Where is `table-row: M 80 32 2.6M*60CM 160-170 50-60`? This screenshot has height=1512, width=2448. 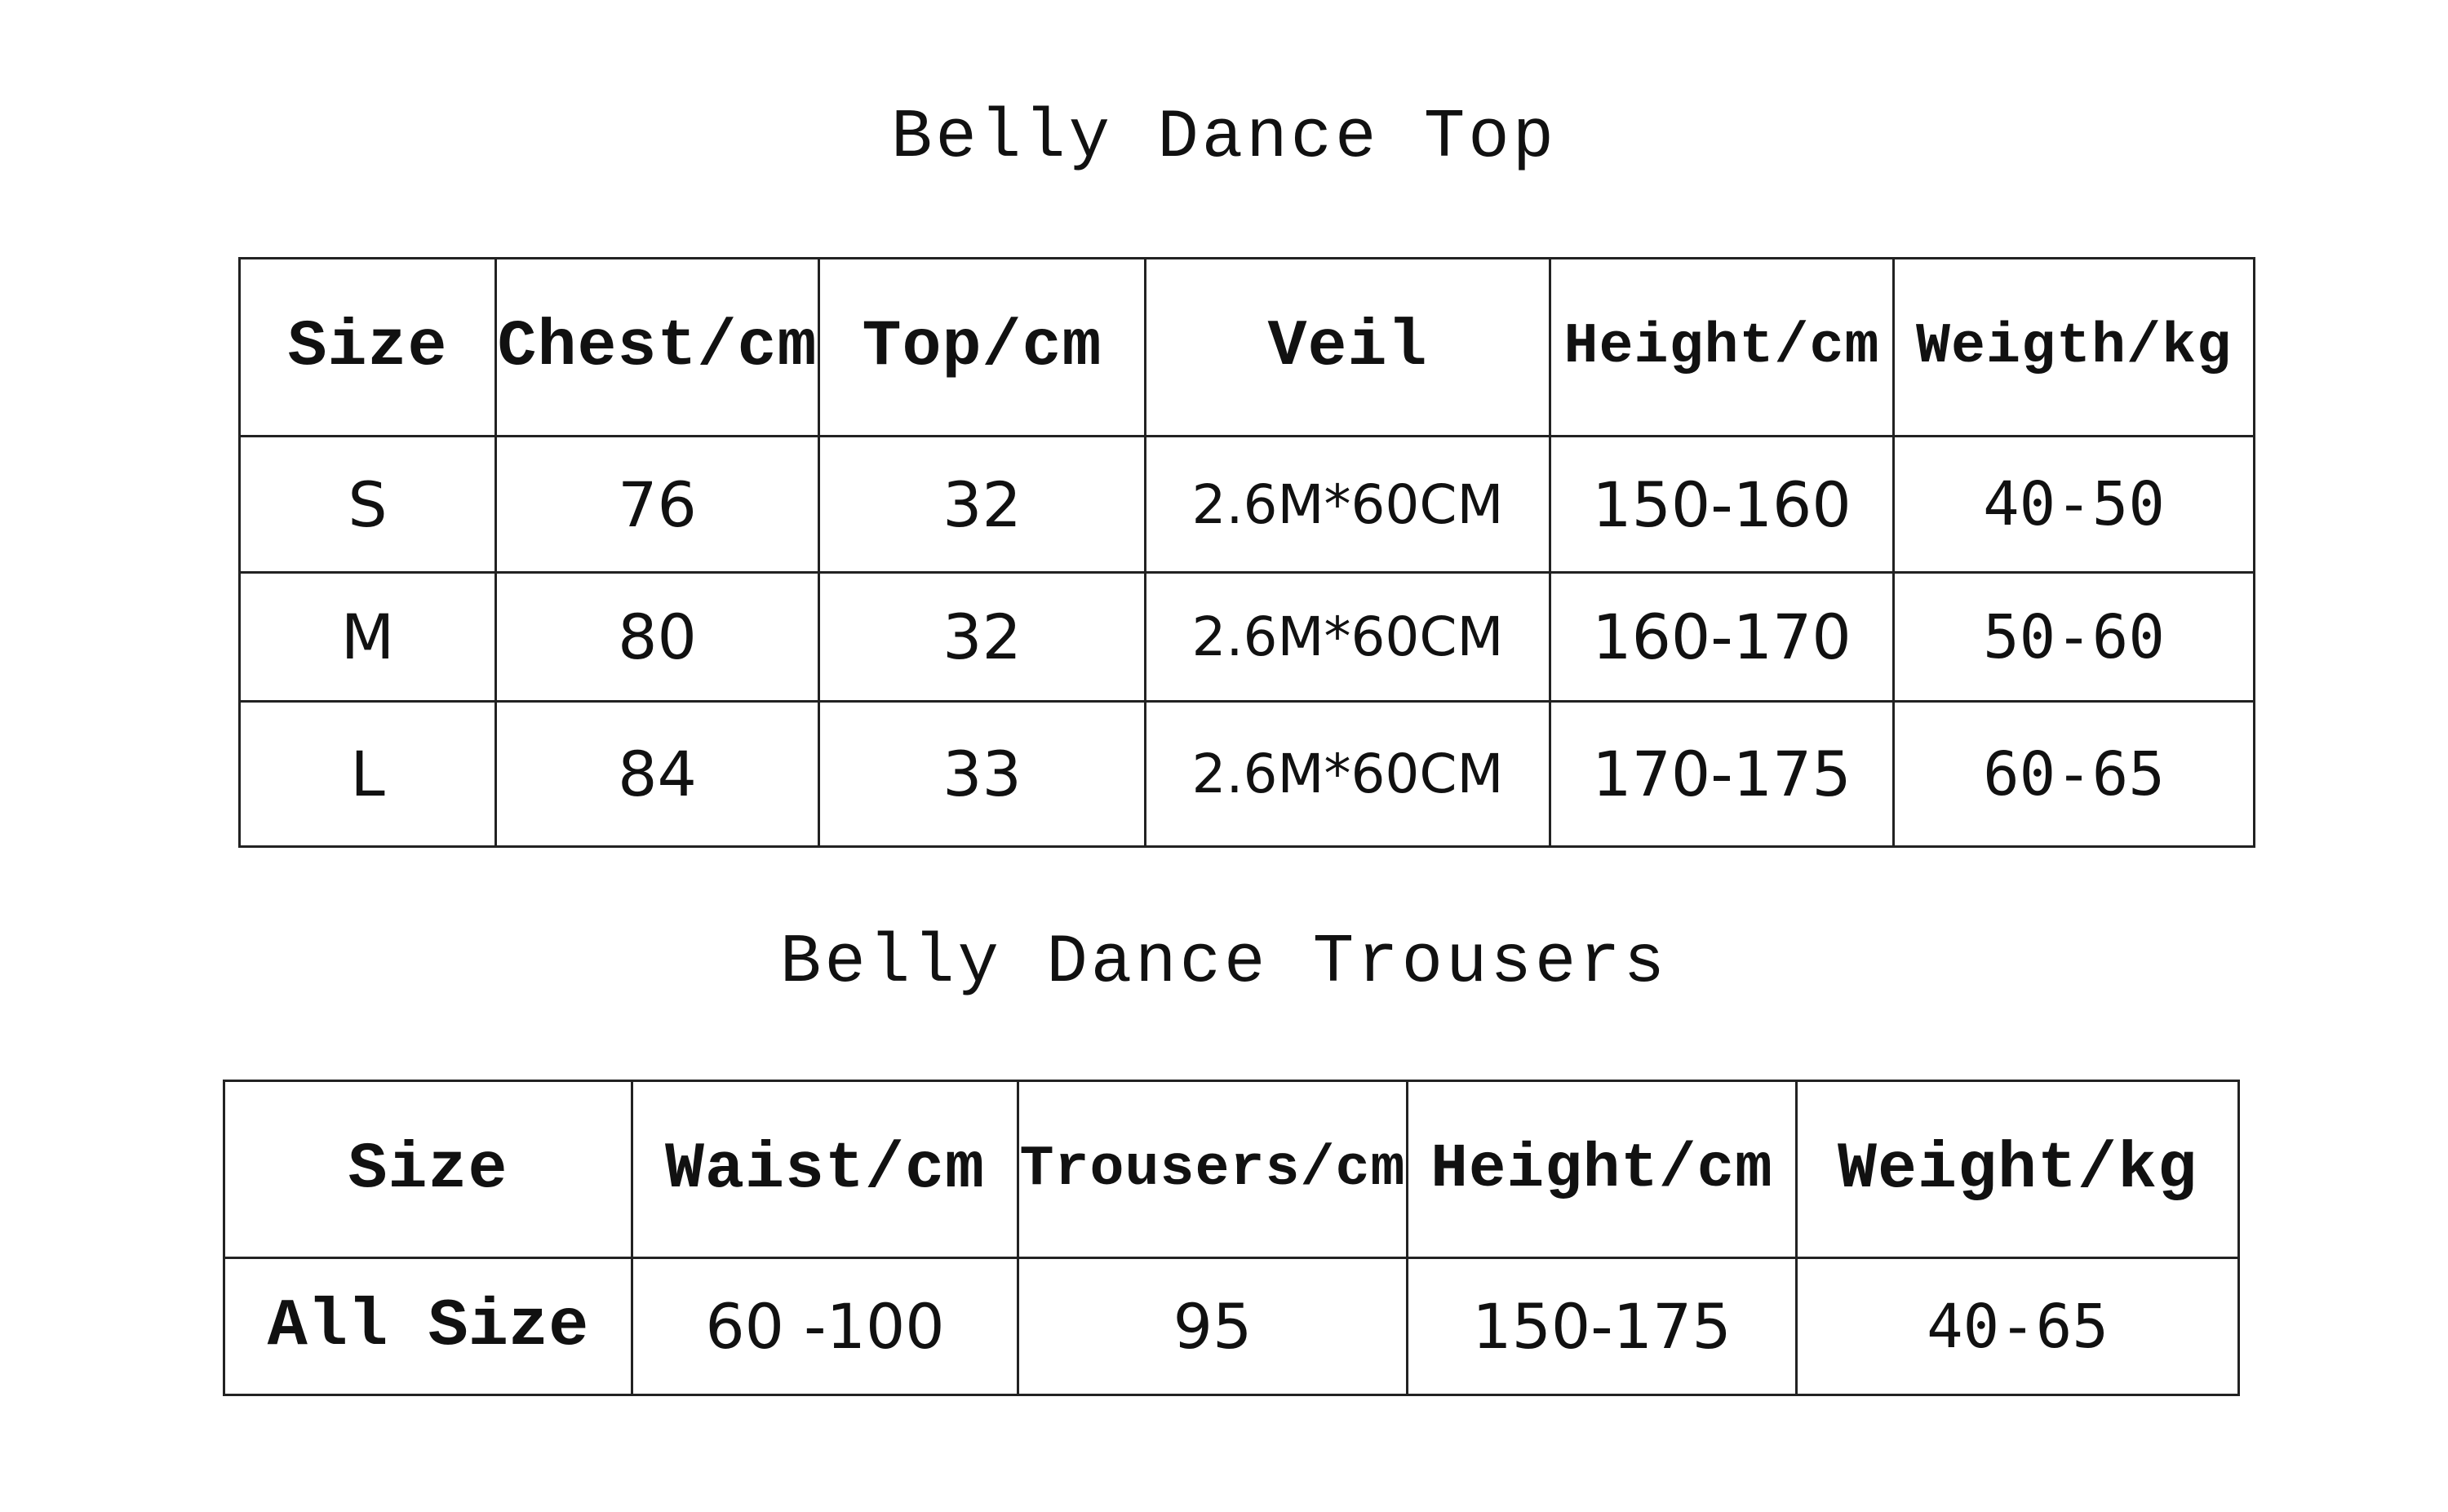
table-row: M 80 32 2.6M*60CM 160-170 50-60 is located at coordinates (1246, 637).